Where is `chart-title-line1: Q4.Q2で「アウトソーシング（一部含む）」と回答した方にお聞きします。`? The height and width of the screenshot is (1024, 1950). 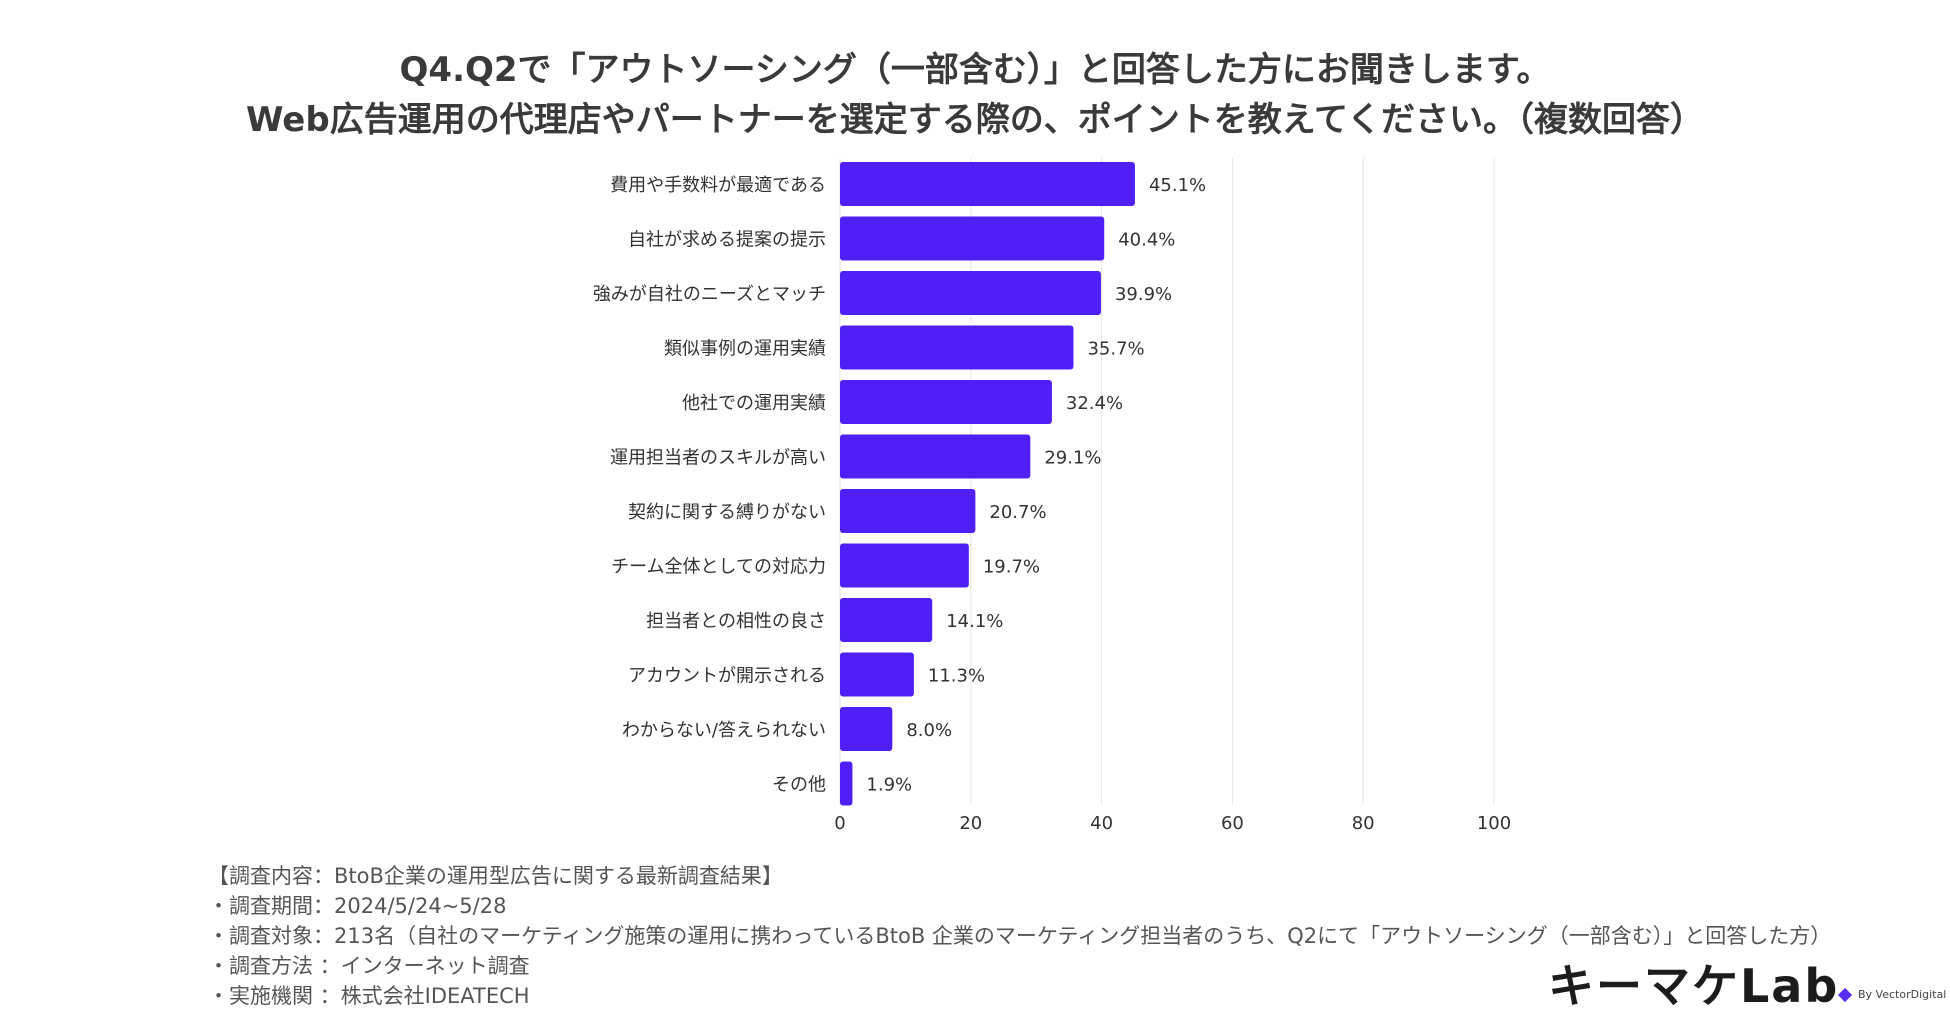
chart-title-line1: Q4.Q2で「アウトソーシング（一部含む）」と回答した方にお聞きします。 is located at coordinates (975, 70).